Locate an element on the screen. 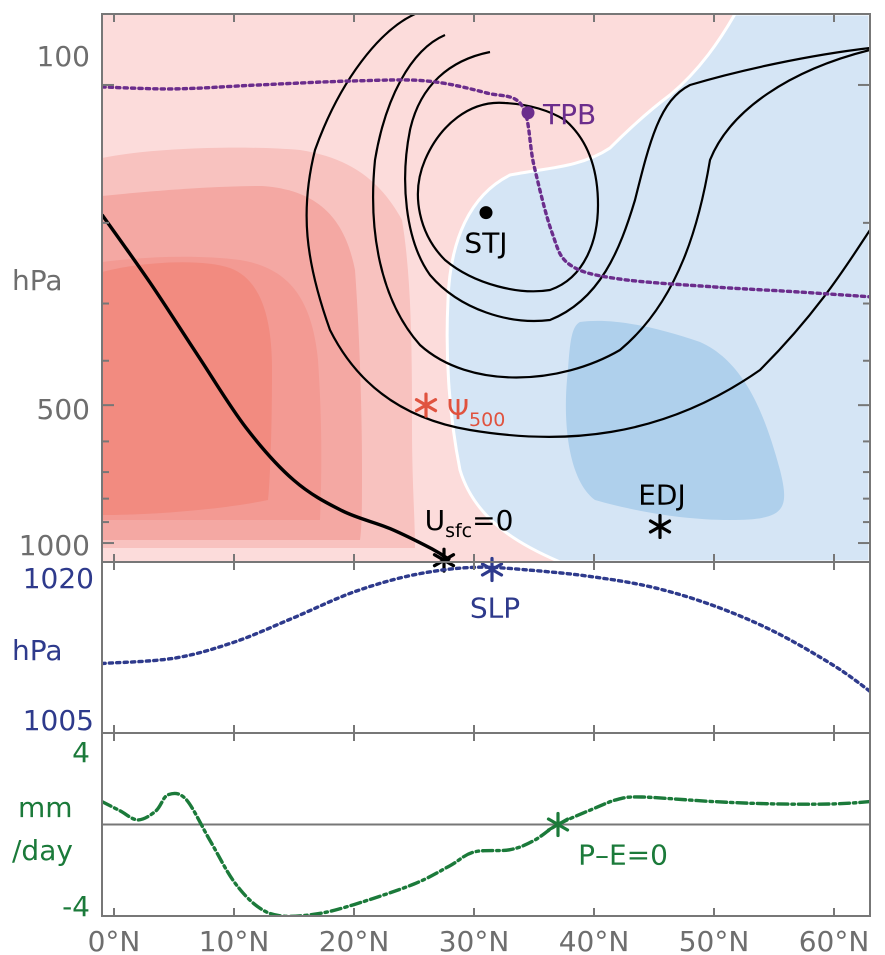 This screenshot has height=955, width=885. mid-ytick-1020: 1020 is located at coordinates (58, 578).